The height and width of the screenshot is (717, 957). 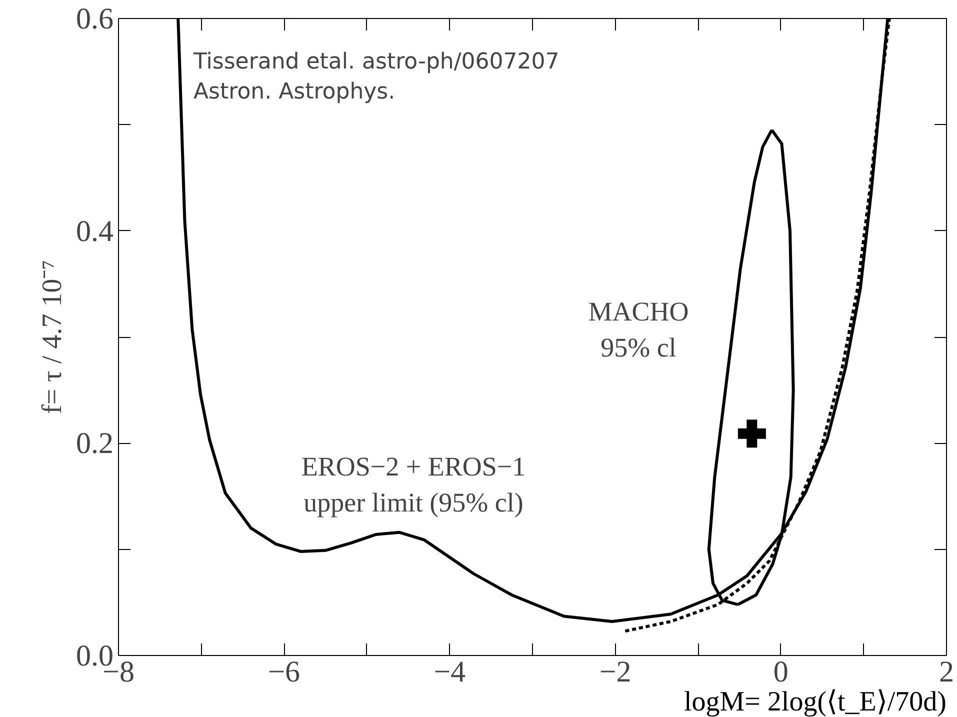 I want to click on x-tick-label: 0, so click(x=780, y=672).